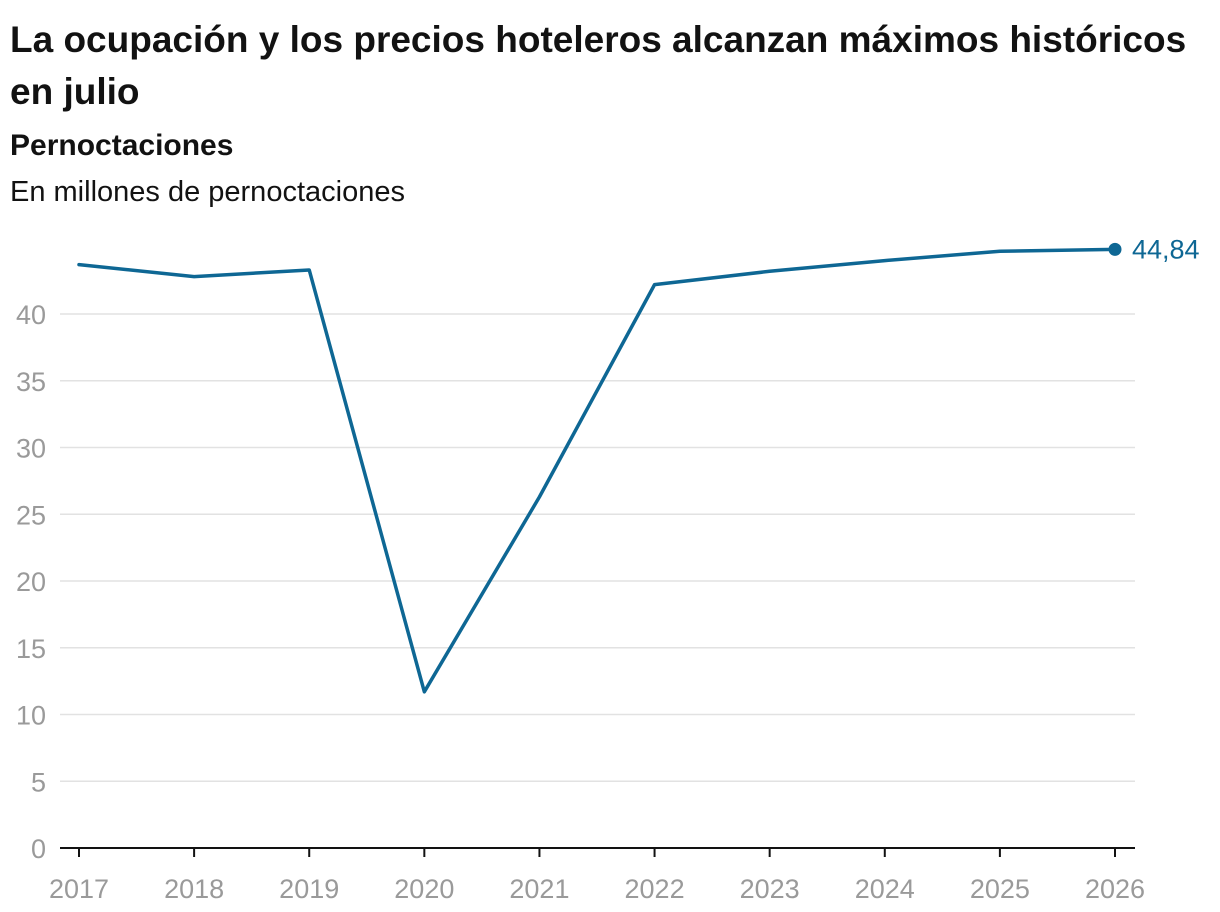  What do you see at coordinates (31, 382) in the screenshot?
I see `y-tick-label: 35` at bounding box center [31, 382].